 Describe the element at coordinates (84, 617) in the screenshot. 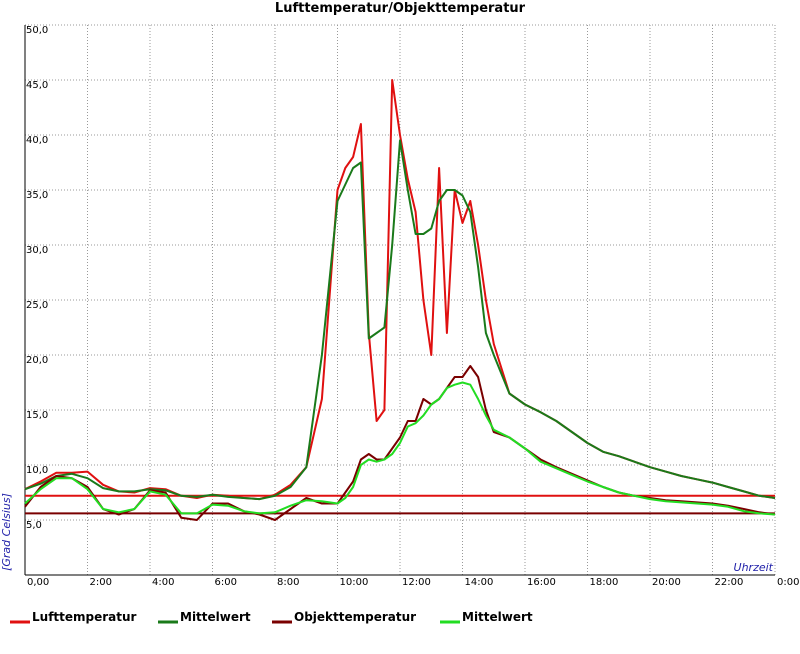

I see `legend-label: Lufttemperatur` at that location.